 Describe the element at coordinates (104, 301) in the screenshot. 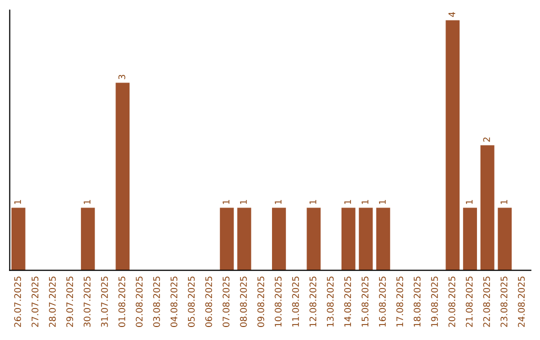

I see `x-tick-label: 31.07.2025` at that location.